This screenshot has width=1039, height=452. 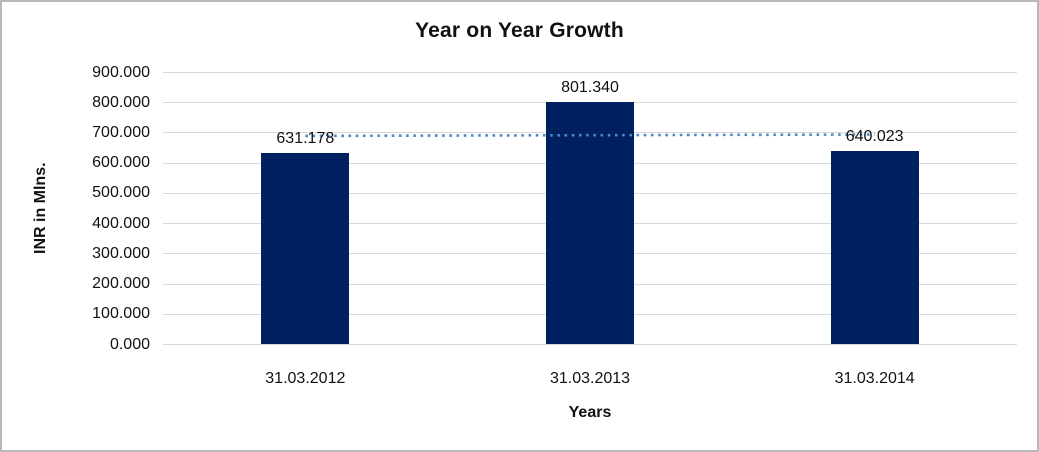 What do you see at coordinates (305, 378) in the screenshot?
I see `x-tick-label: 31.03.2012` at bounding box center [305, 378].